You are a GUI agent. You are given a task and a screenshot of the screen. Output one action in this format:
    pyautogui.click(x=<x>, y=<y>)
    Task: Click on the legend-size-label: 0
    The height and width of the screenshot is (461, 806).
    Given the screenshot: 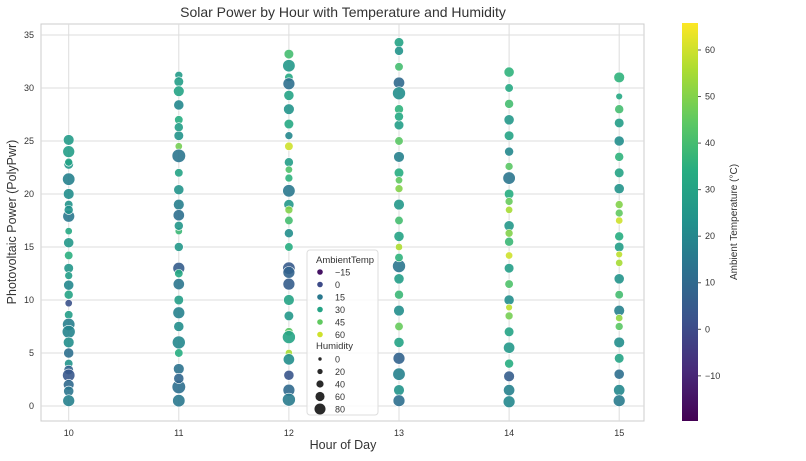 What is the action you would take?
    pyautogui.click(x=337, y=360)
    